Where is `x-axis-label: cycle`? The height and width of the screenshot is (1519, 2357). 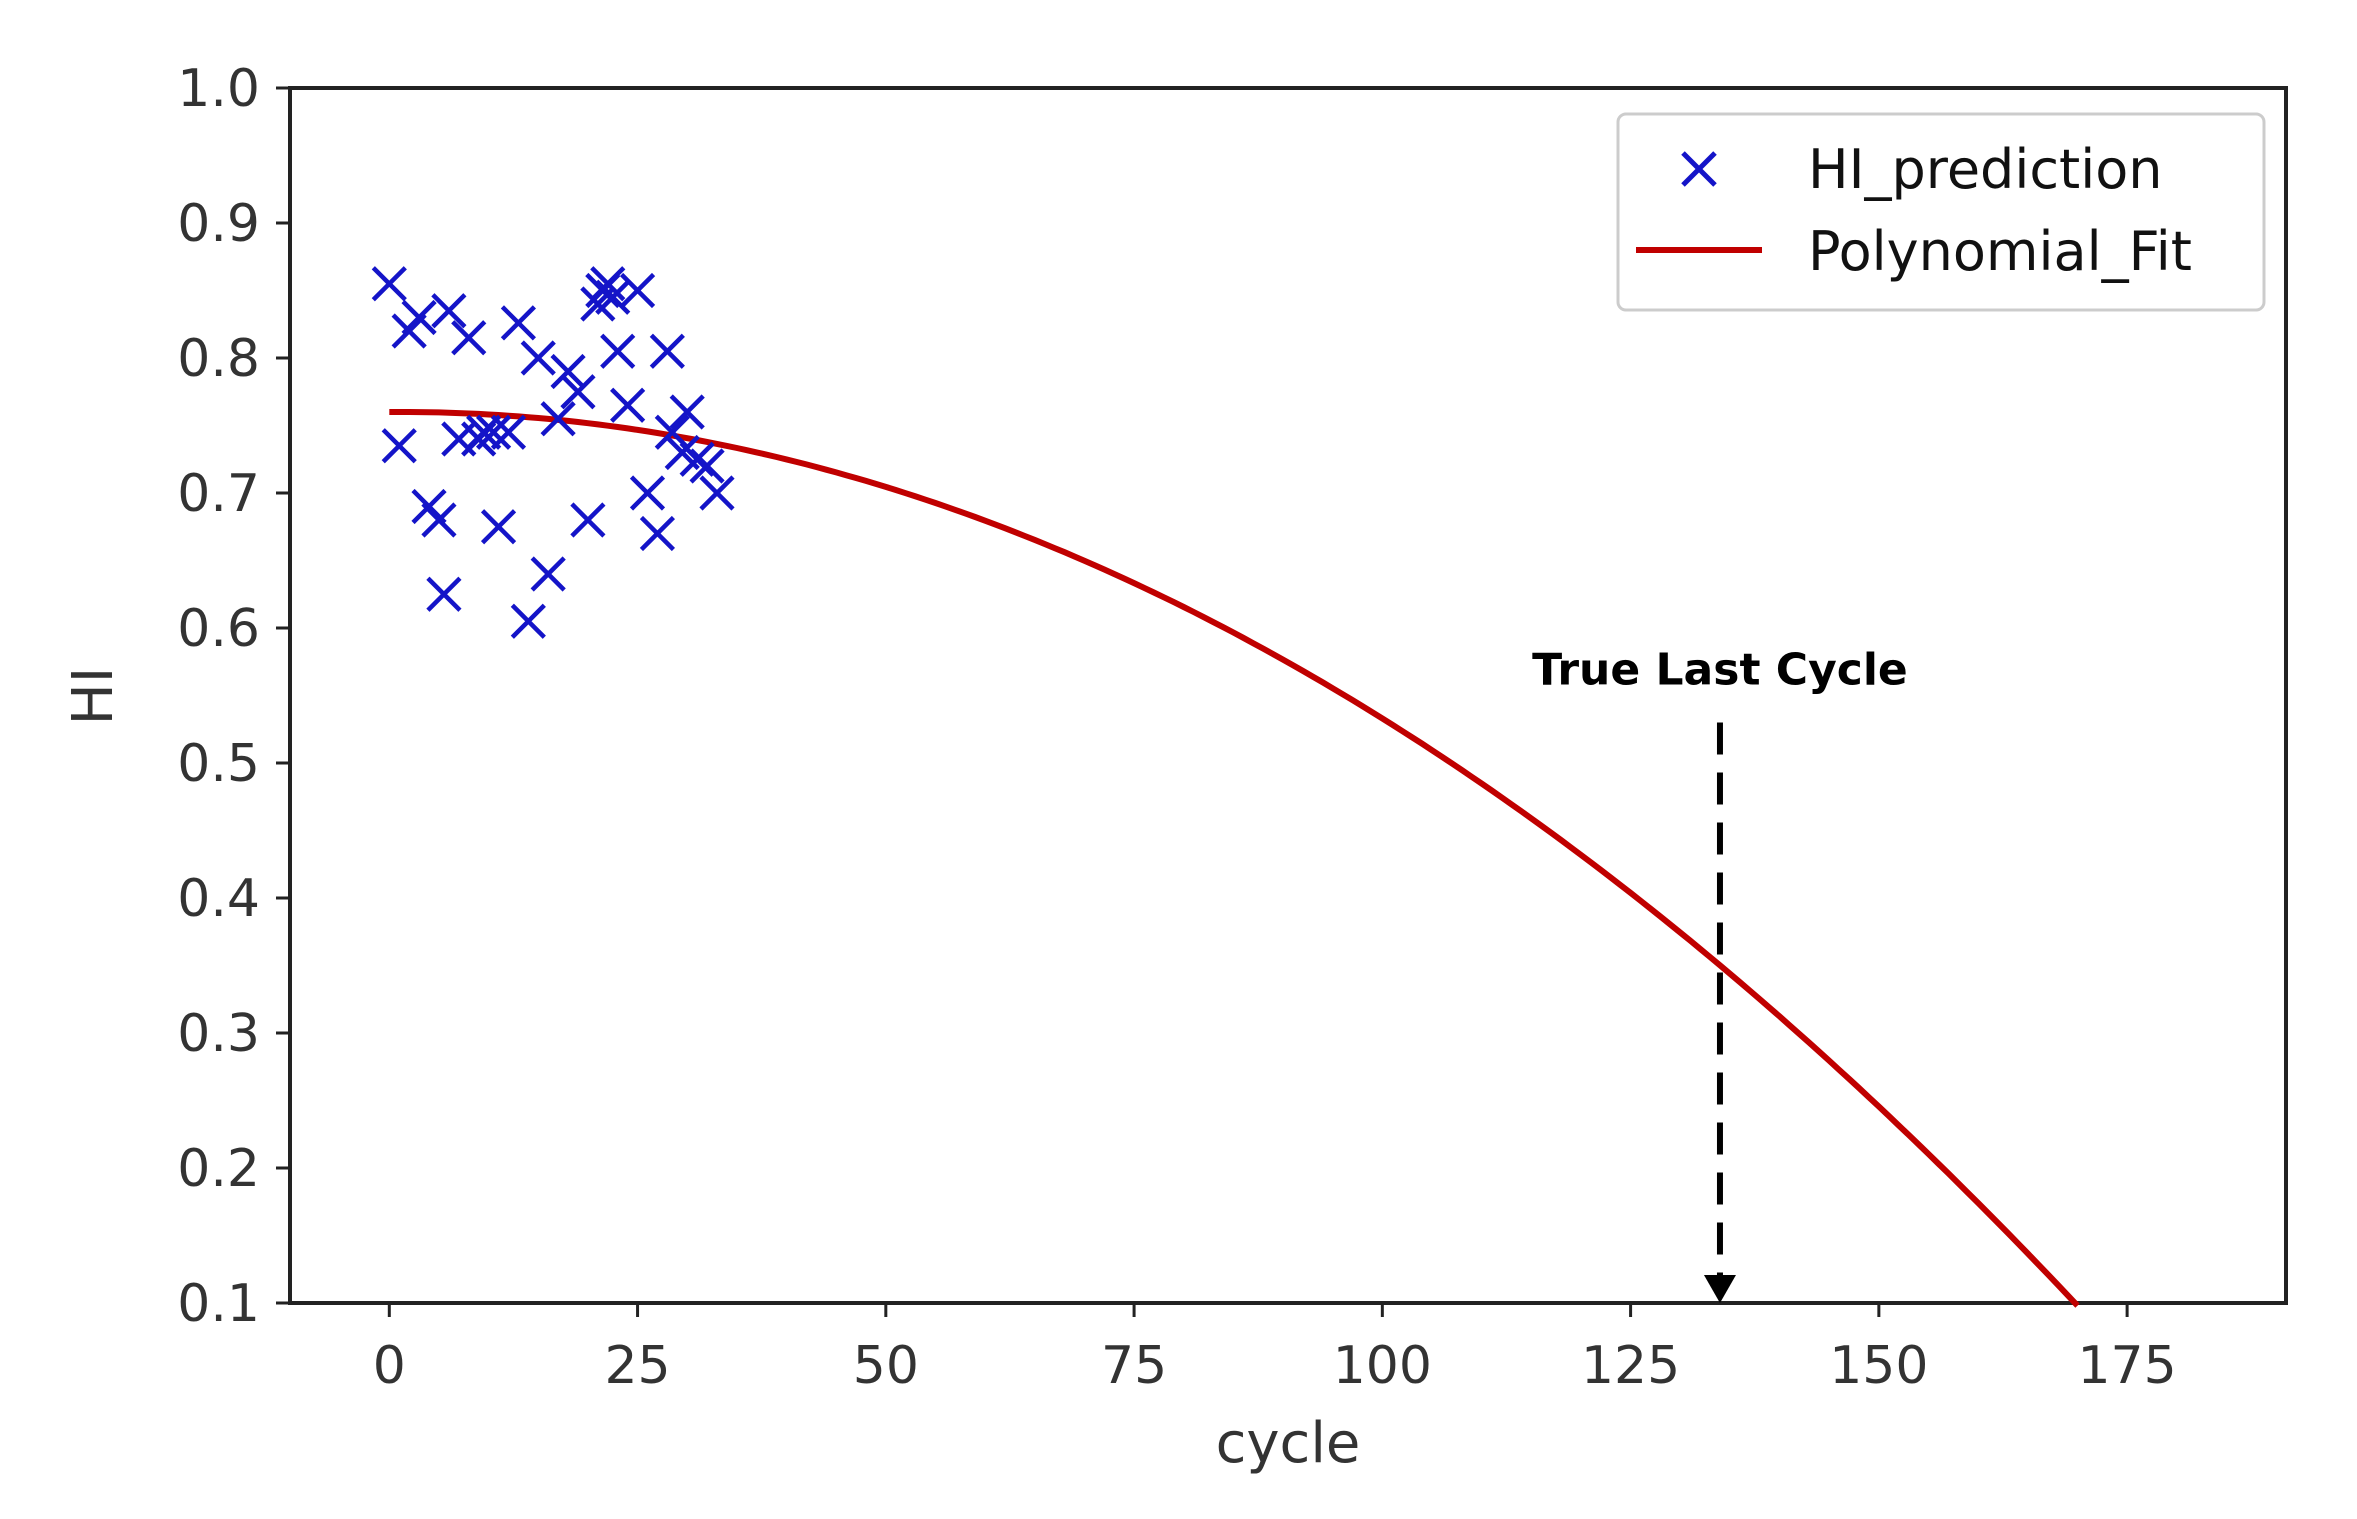 x-axis-label: cycle is located at coordinates (1288, 1443).